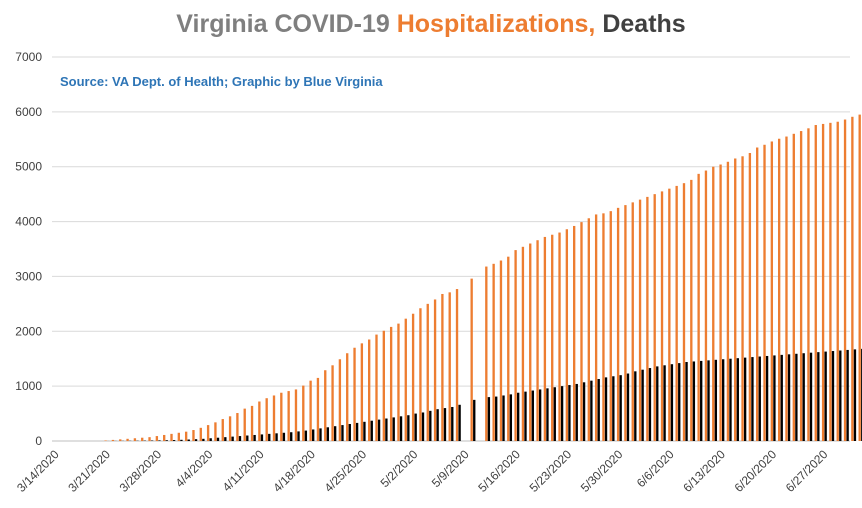  Describe the element at coordinates (28, 222) in the screenshot. I see `y-tick-label: 4000` at that location.